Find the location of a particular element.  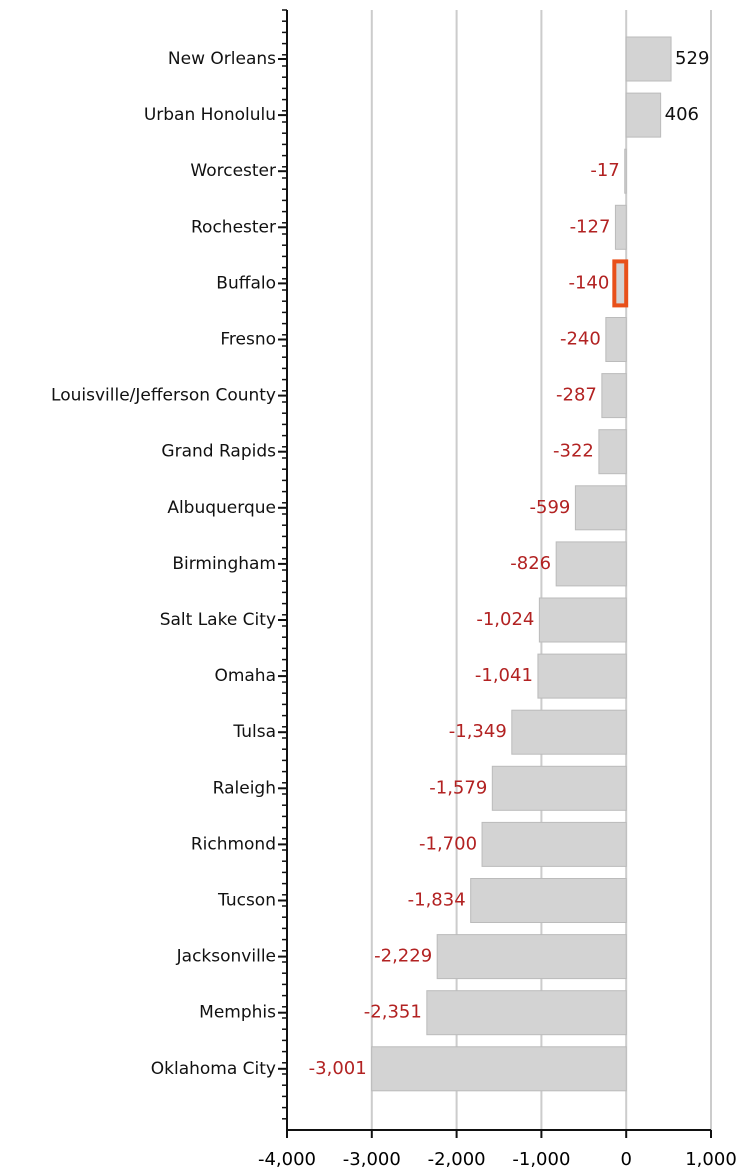

y-tick-label: Salt Lake City is located at coordinates (218, 620).